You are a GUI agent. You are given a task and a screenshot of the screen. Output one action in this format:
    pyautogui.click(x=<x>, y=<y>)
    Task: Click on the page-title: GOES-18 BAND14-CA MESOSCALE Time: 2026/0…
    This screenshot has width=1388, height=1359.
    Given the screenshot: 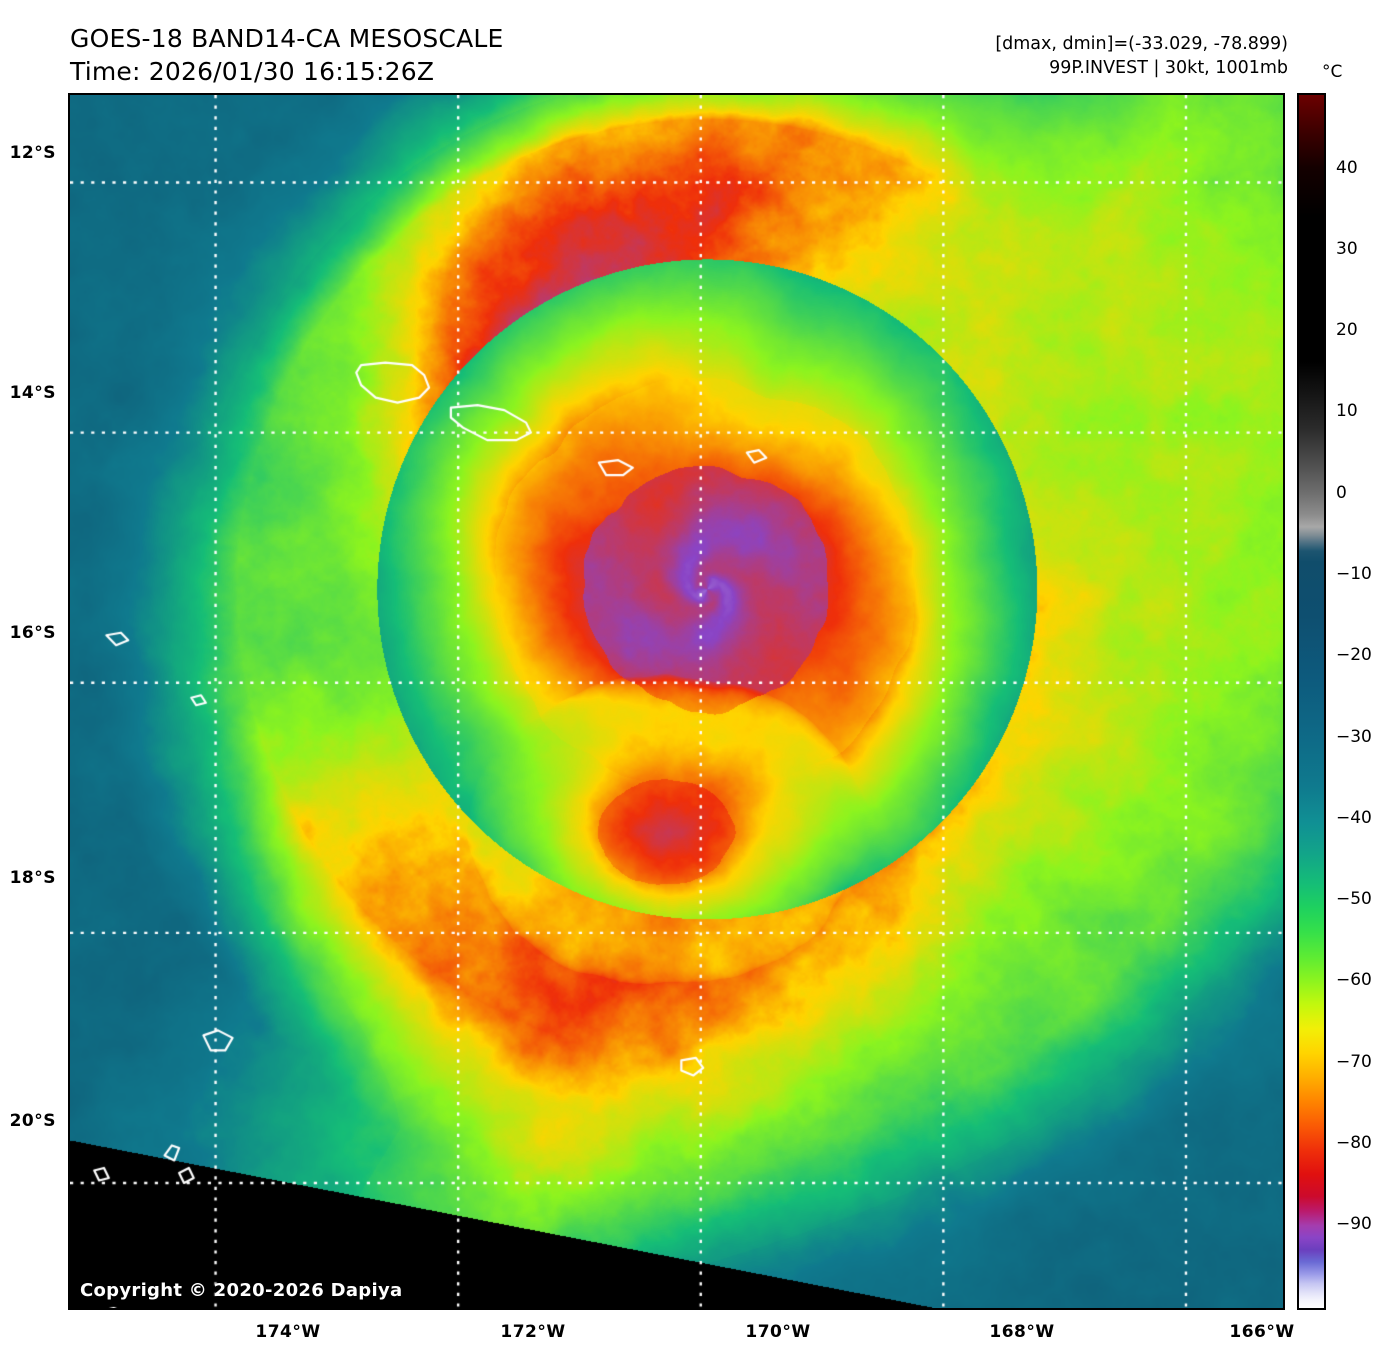 What is the action you would take?
    pyautogui.click(x=420, y=55)
    